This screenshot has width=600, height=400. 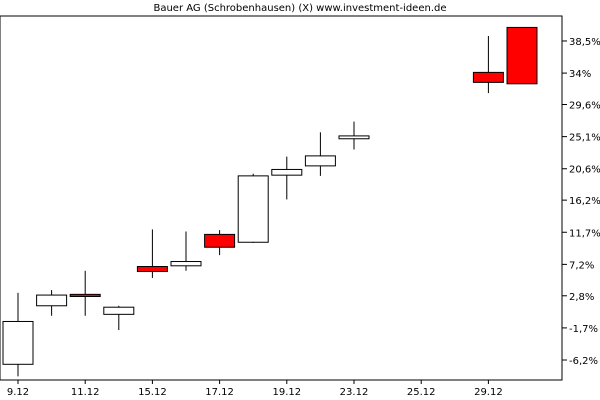 I want to click on x-tick-label: 15.12, so click(x=152, y=392).